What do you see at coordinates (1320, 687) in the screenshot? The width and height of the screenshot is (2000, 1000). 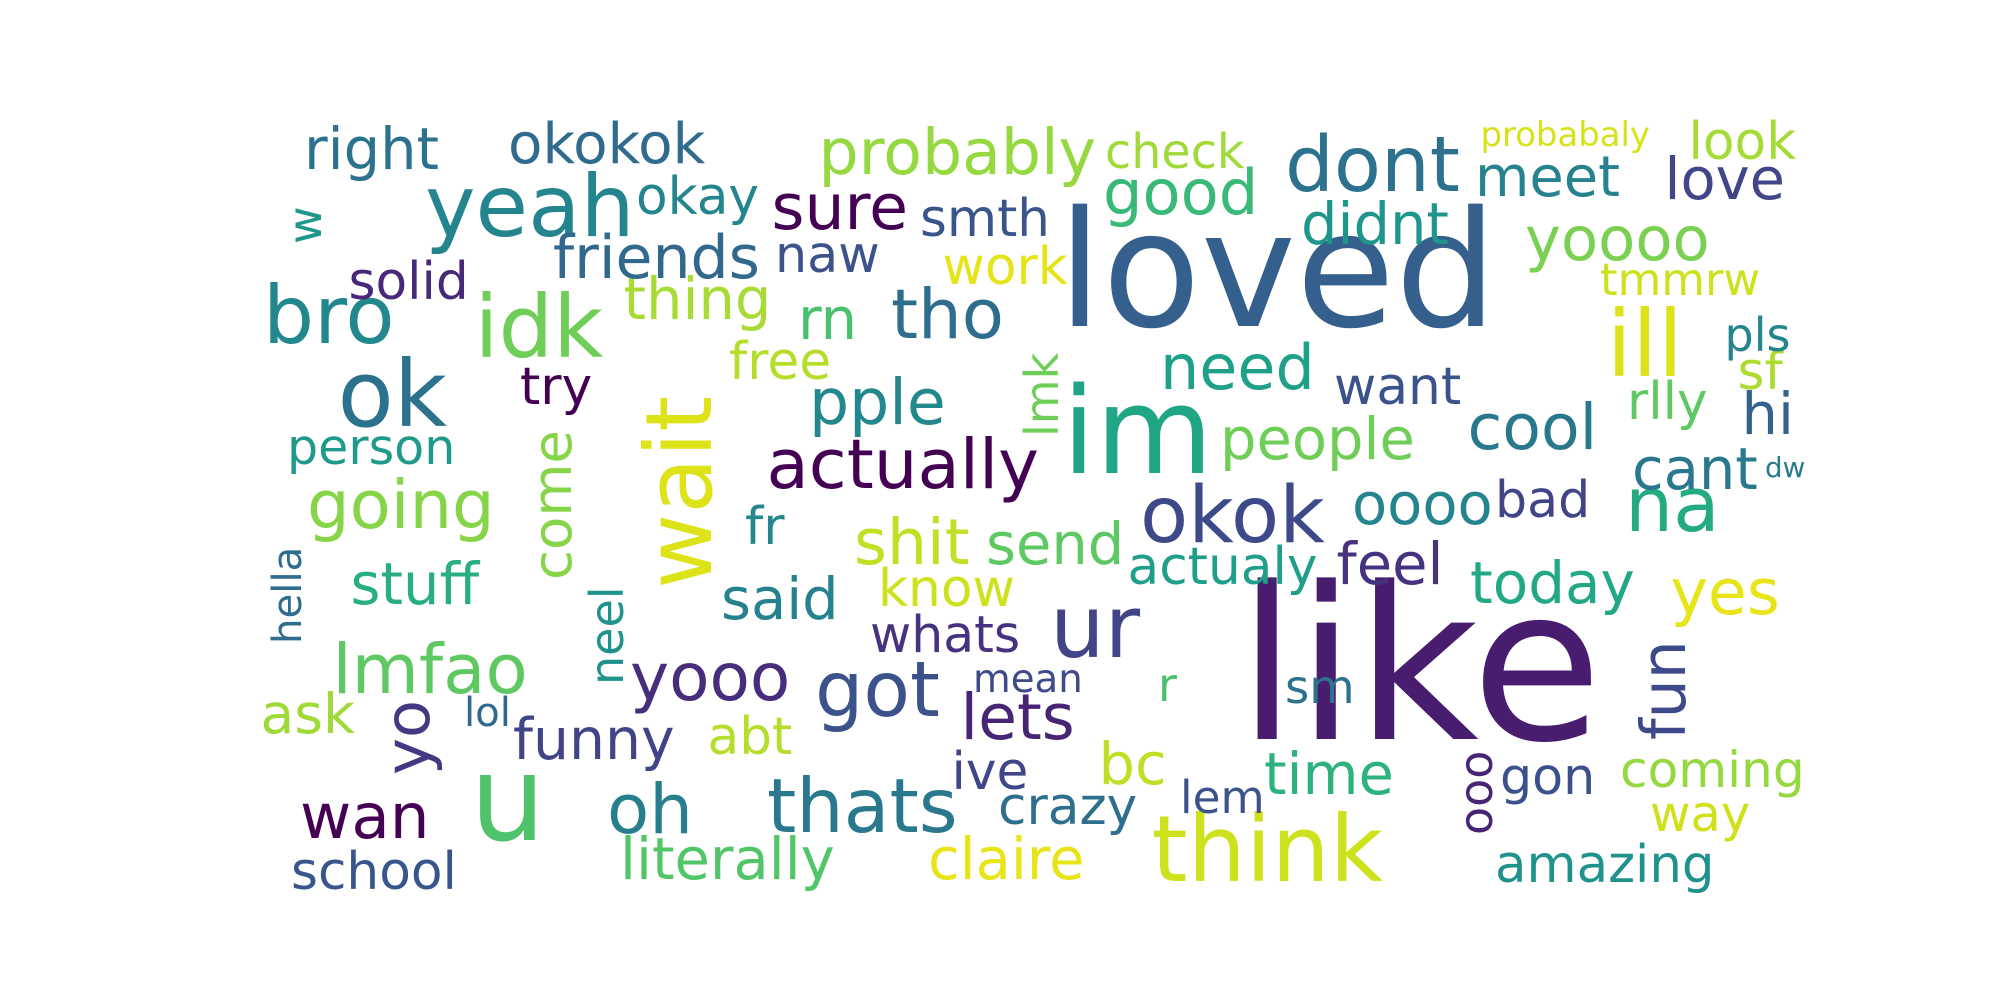 I see `word-sm: sm` at bounding box center [1320, 687].